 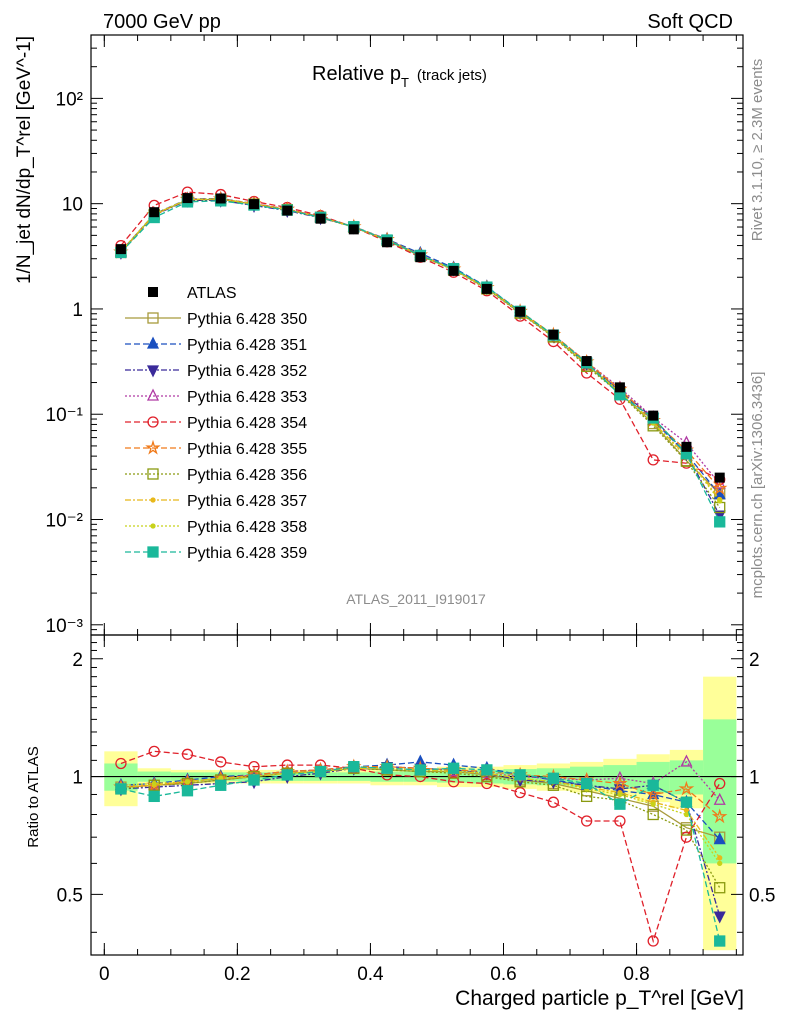 What do you see at coordinates (399, 76) in the screenshot?
I see `plot-title: Relative pT (track jets)` at bounding box center [399, 76].